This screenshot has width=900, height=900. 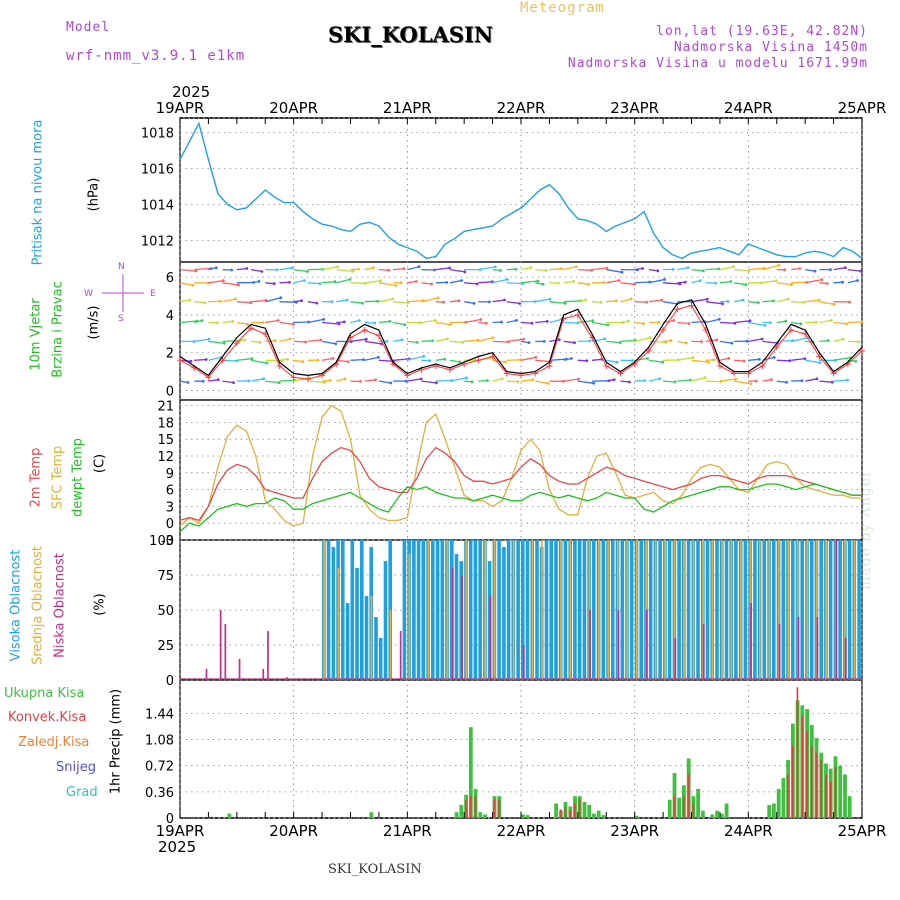 I want to click on cloud-title-high: Visoka Oblacnost, so click(x=16, y=605).